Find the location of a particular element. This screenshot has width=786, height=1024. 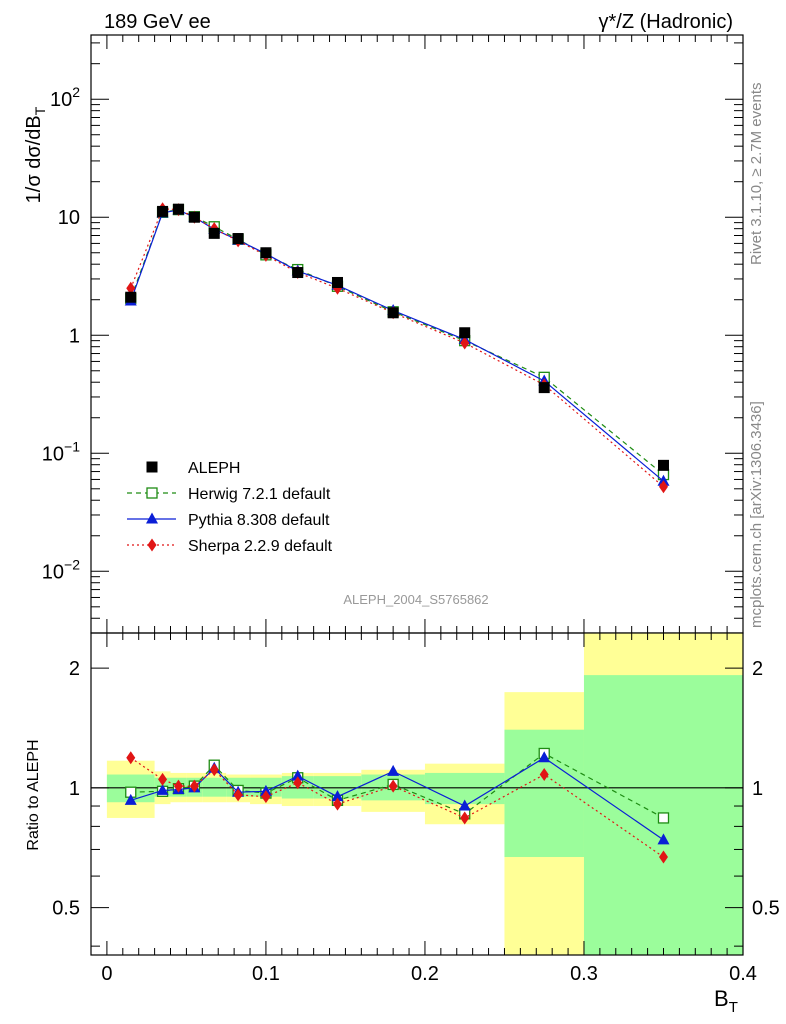

legend-entry: Herwig 7.2.1 default is located at coordinates (229, 494).